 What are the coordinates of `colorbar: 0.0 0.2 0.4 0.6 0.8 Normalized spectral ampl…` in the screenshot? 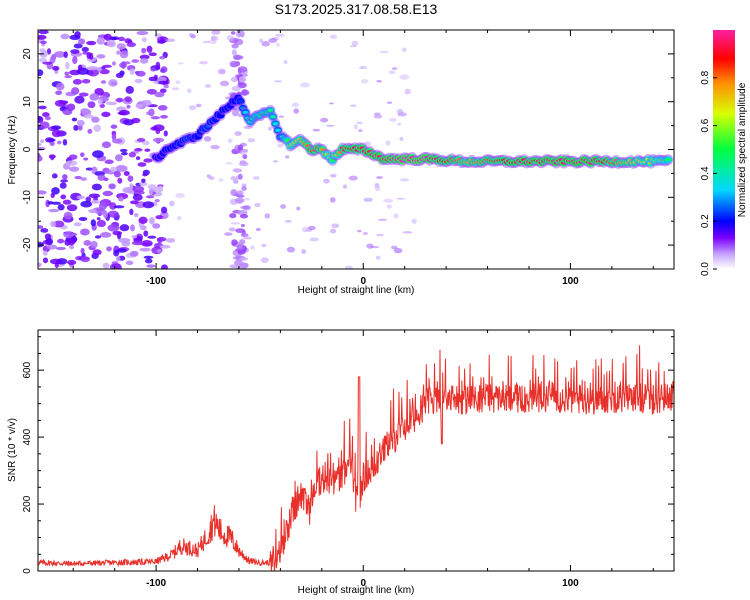 It's located at (724, 153).